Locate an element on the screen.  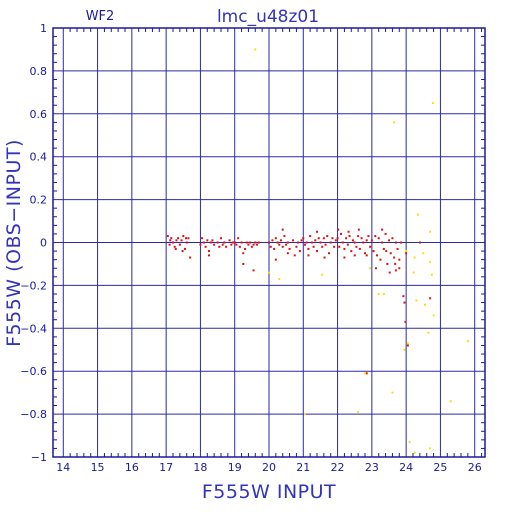
y-tick-label: 1 is located at coordinates (43, 28).